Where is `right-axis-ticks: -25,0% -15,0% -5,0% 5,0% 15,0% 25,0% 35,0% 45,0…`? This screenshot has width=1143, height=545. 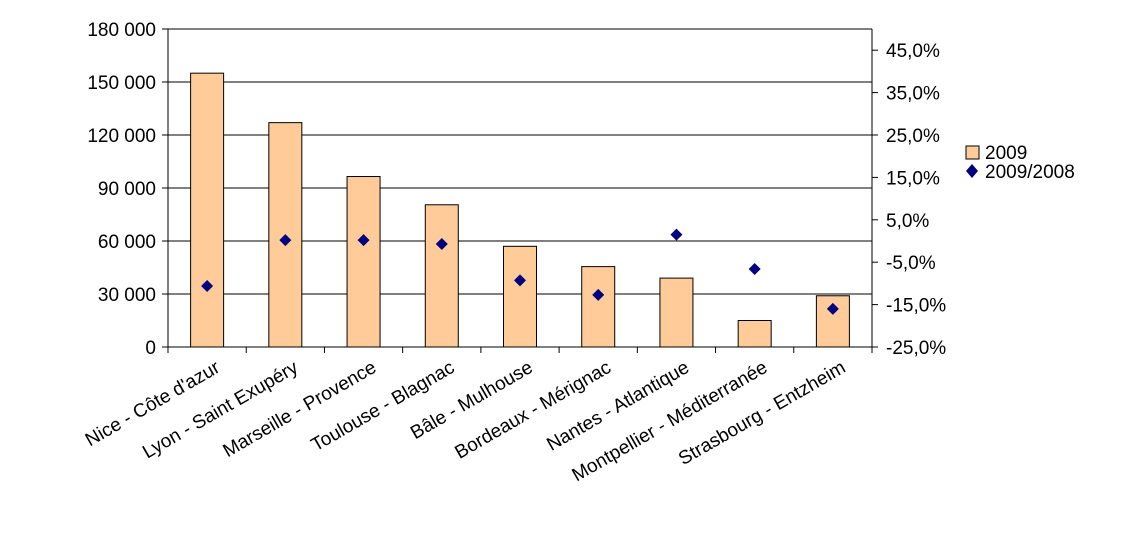 right-axis-ticks: -25,0% -15,0% -5,0% 5,0% 15,0% 25,0% 35,0% 45,0… is located at coordinates (909, 200).